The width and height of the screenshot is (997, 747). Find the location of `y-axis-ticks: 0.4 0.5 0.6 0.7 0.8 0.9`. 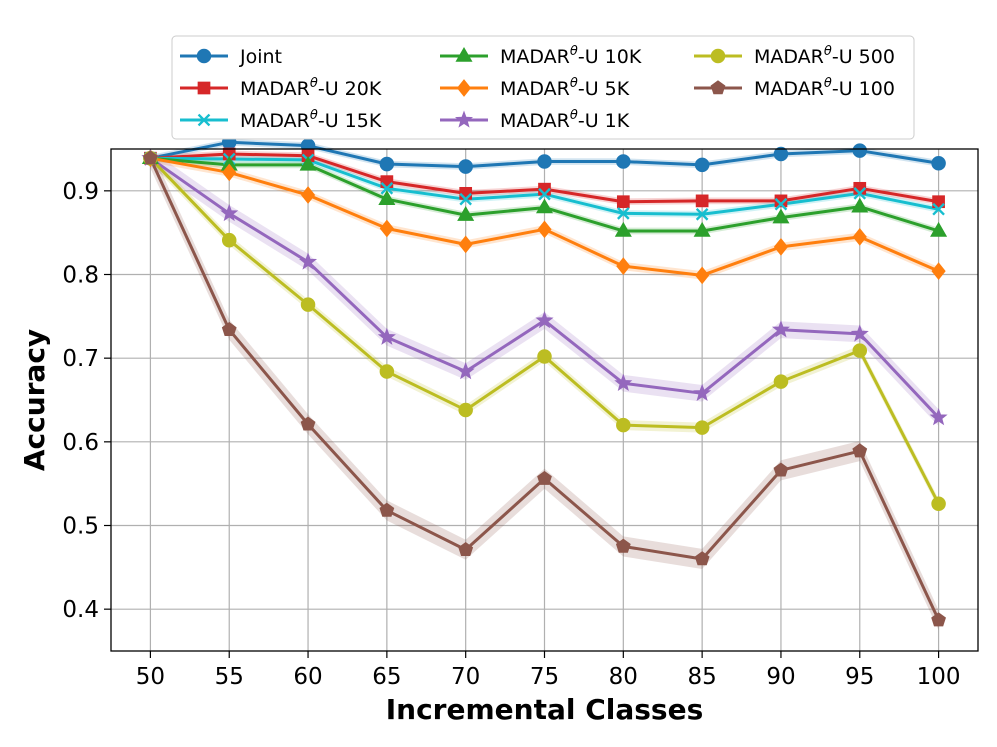

y-axis-ticks: 0.4 0.5 0.6 0.7 0.8 0.9 is located at coordinates (86, 401).